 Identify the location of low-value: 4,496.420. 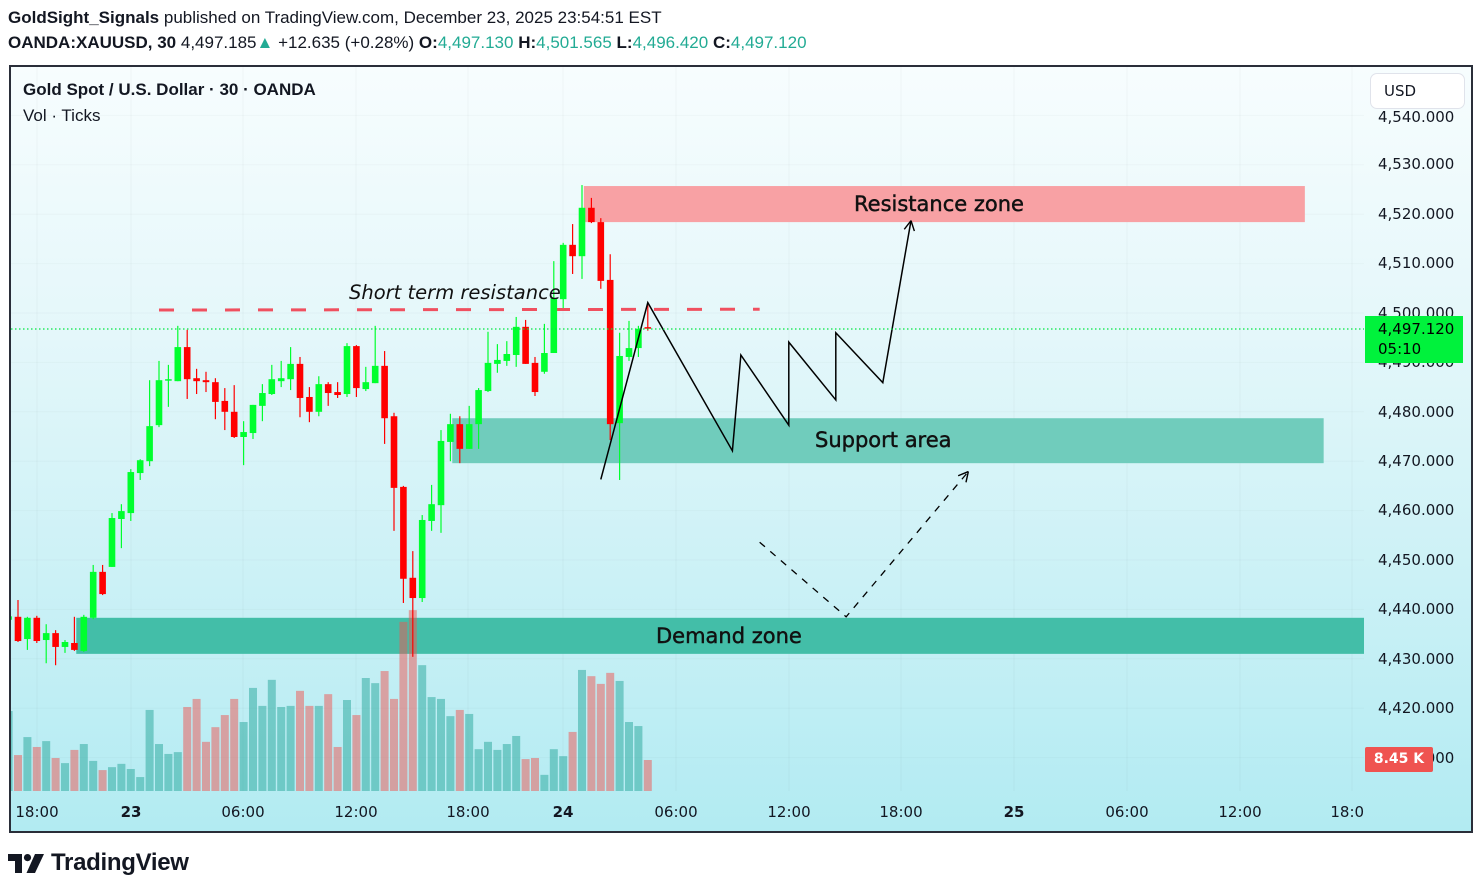
(670, 42).